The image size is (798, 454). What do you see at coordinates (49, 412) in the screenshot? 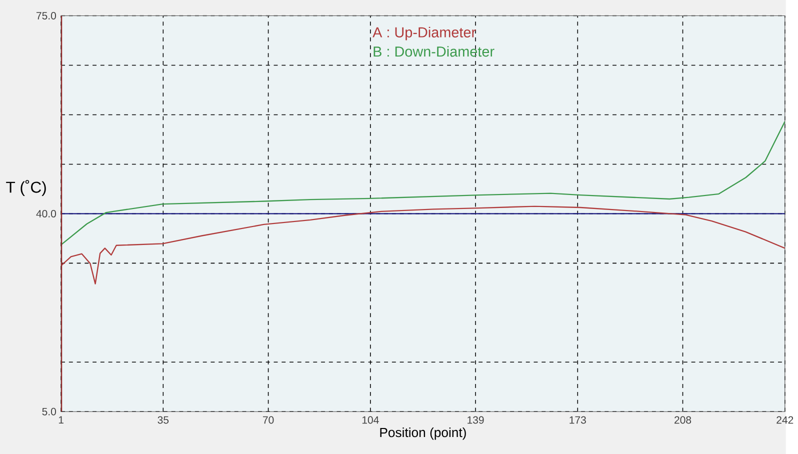
I see `y-tick-label: 5.0` at bounding box center [49, 412].